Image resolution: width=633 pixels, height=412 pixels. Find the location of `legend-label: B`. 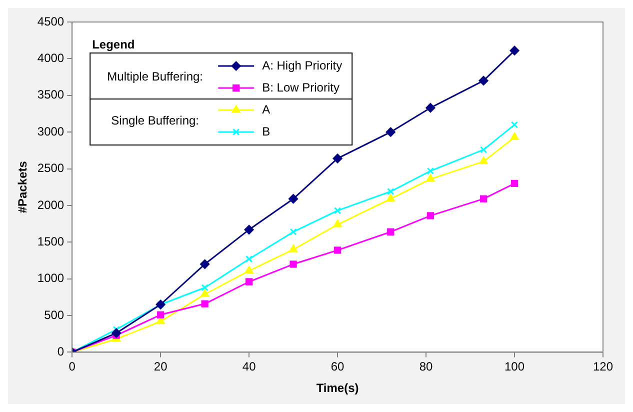

legend-label: B is located at coordinates (266, 131).